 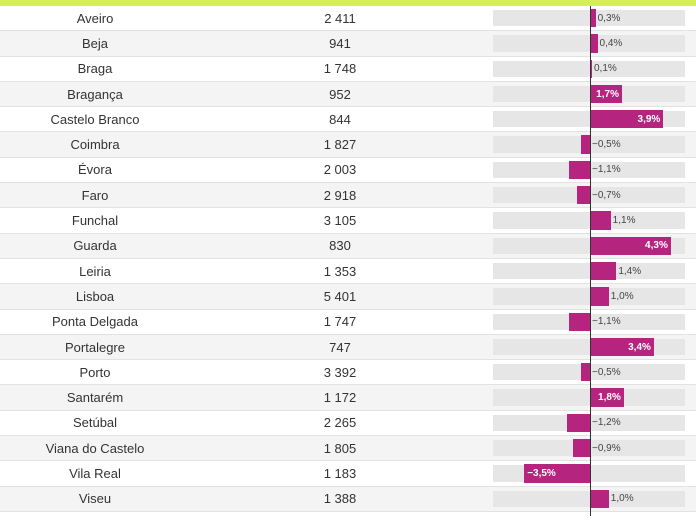 I want to click on total-value: 1 748, so click(x=340, y=69).